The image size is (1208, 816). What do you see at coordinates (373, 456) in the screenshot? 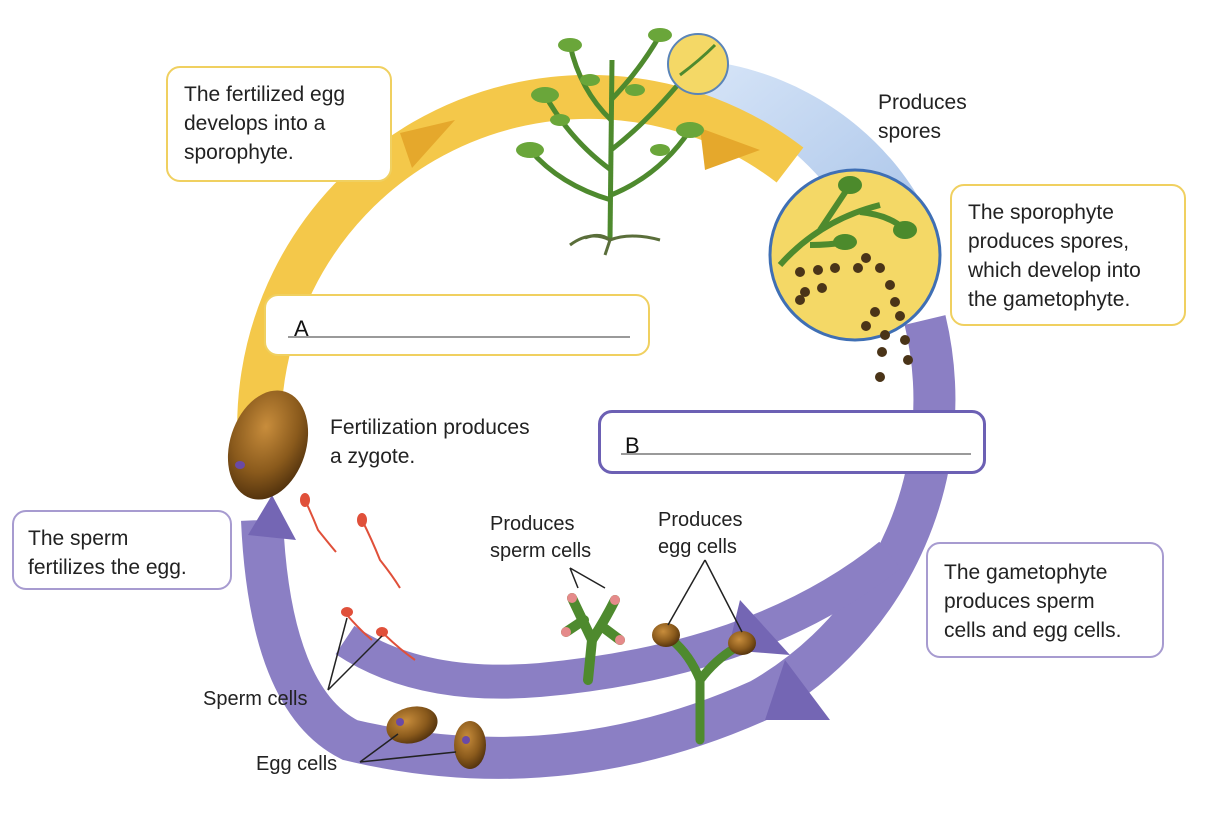
I see `fertilization-line: a zygote.` at bounding box center [373, 456].